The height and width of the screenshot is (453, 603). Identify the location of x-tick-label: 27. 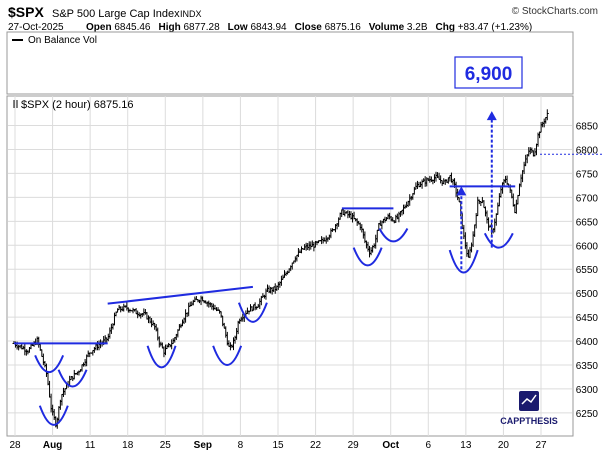
(541, 445).